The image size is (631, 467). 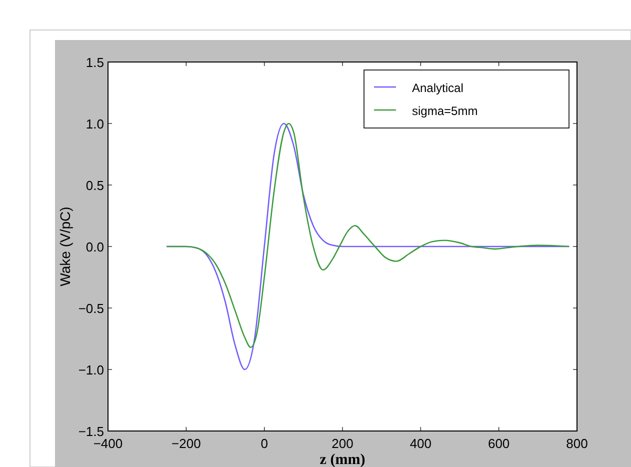 I want to click on y-tick-label: −0.5, so click(x=91, y=308).